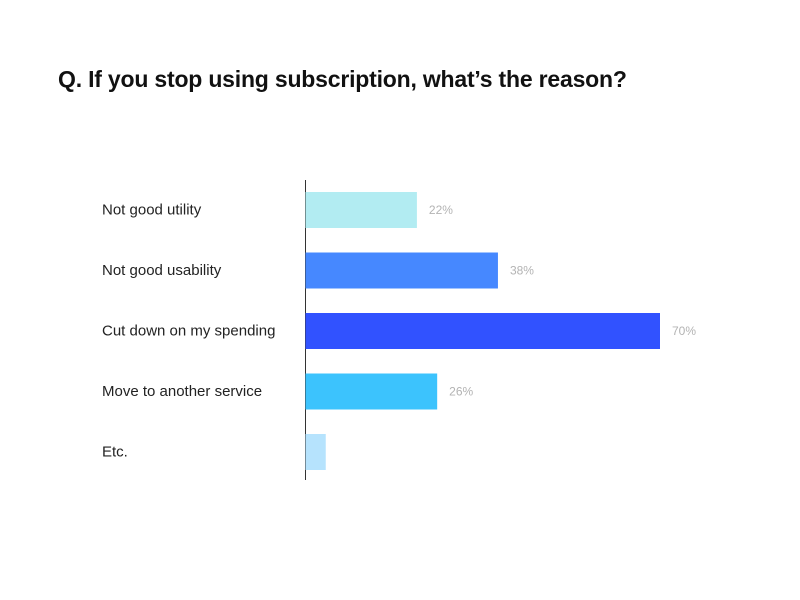  Describe the element at coordinates (115, 452) in the screenshot. I see `category-label: Etc.` at that location.